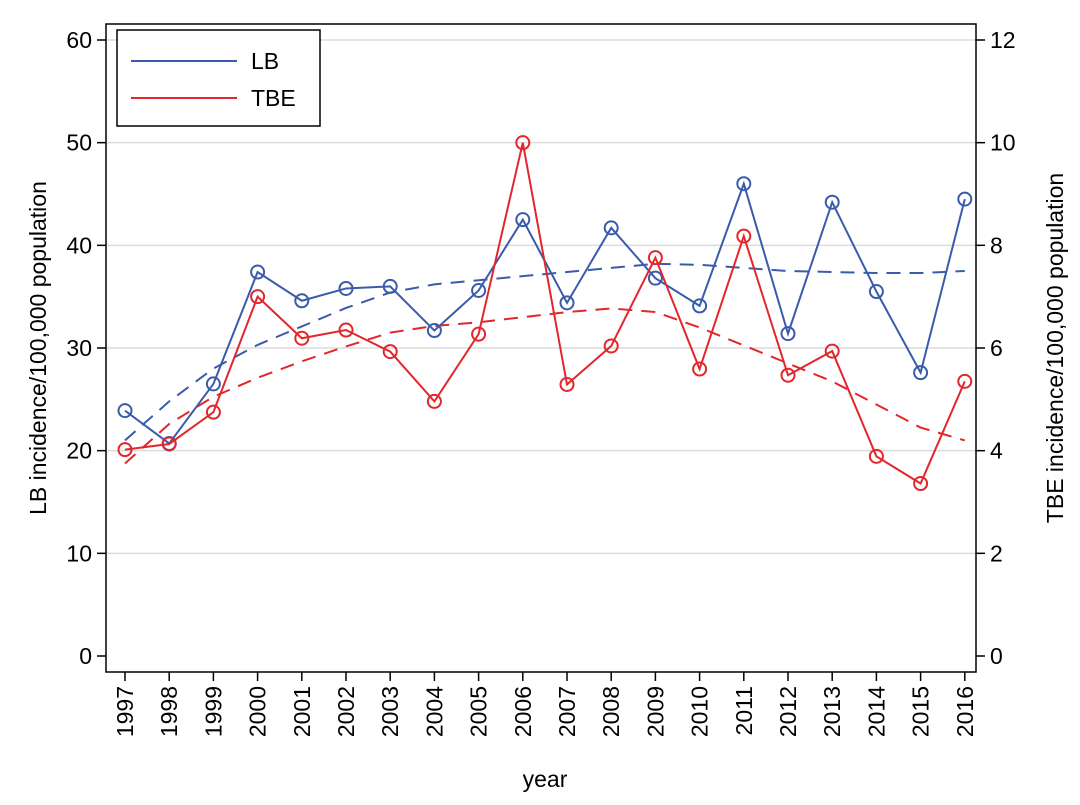 This screenshot has width=1080, height=805. I want to click on y-right-tick-label: 4, so click(996, 451).